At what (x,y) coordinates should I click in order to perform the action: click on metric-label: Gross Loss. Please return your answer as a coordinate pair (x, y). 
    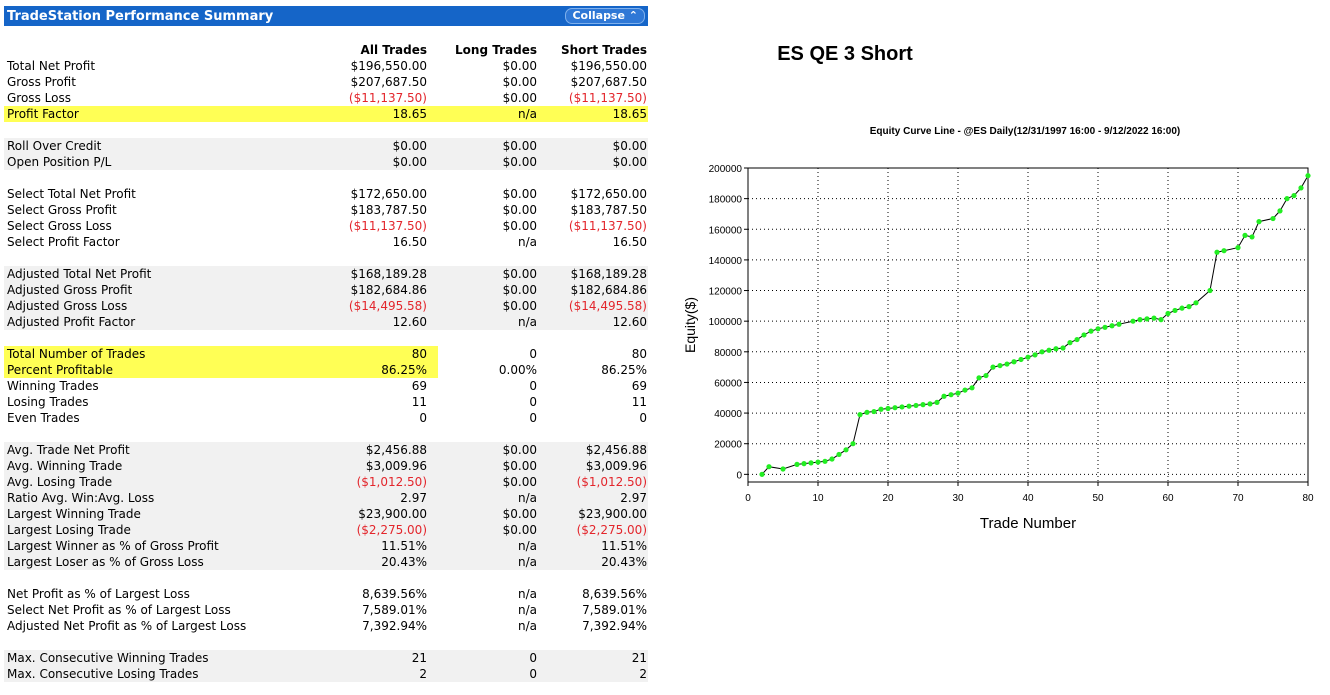
    Looking at the image, I should click on (39, 98).